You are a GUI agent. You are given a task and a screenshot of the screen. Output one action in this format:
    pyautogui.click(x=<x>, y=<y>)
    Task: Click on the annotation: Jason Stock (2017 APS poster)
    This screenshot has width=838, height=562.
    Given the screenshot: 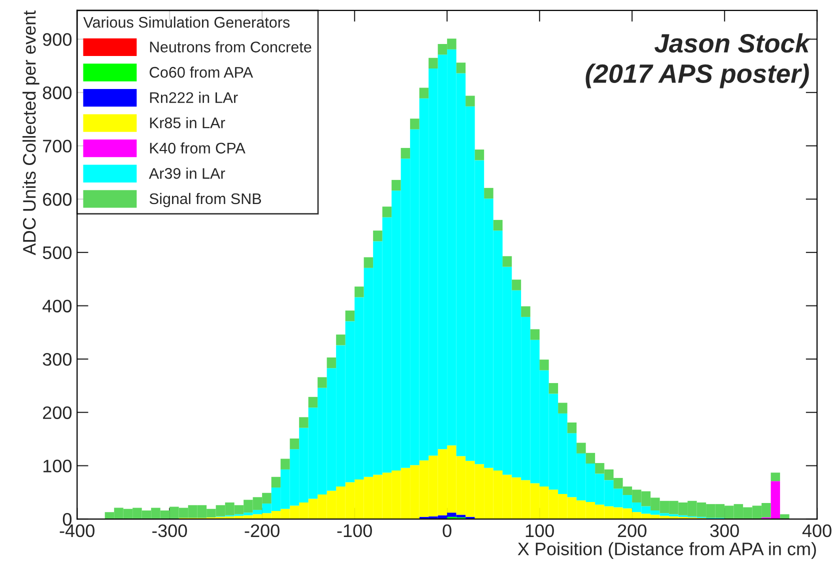 What is the action you would take?
    pyautogui.click(x=698, y=60)
    